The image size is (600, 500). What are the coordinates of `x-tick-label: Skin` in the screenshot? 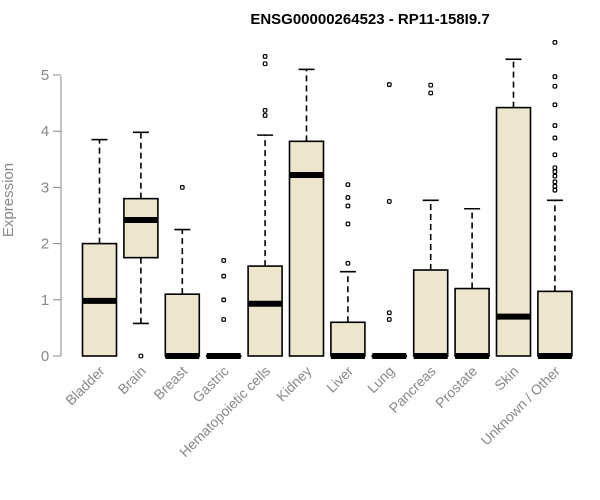 It's located at (506, 378).